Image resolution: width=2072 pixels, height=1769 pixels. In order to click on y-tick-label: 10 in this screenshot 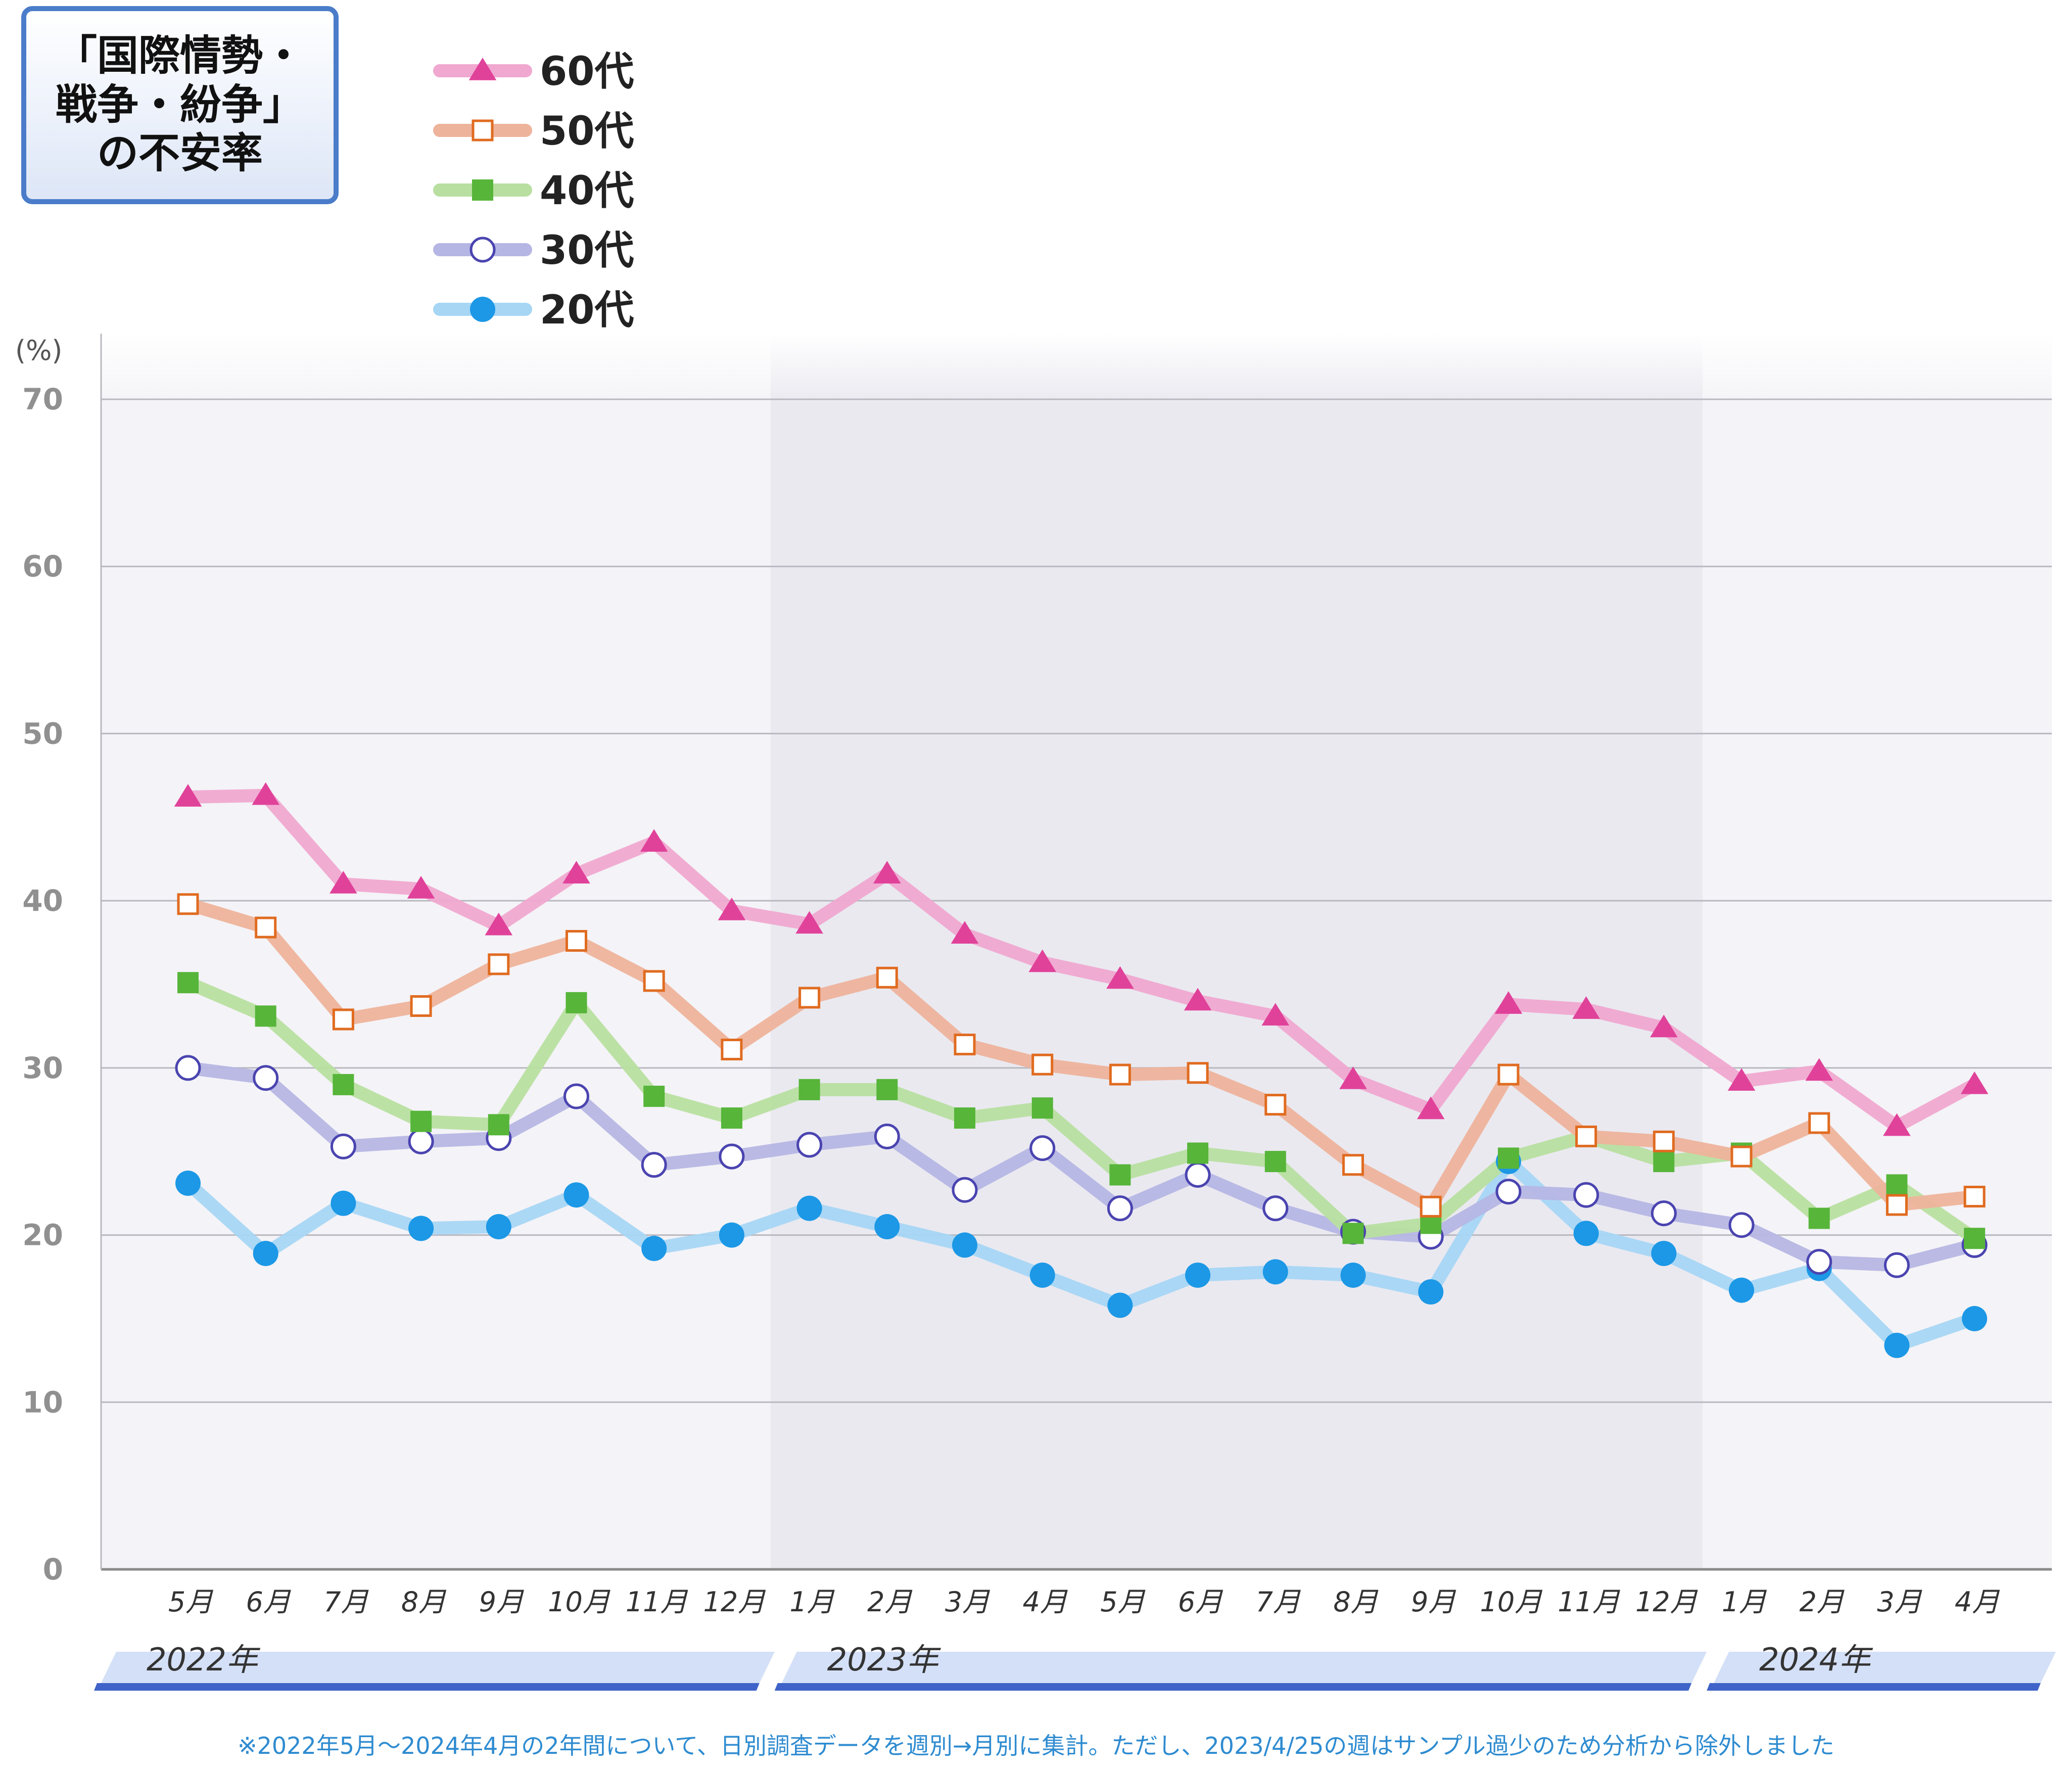, I will do `click(42, 1402)`.